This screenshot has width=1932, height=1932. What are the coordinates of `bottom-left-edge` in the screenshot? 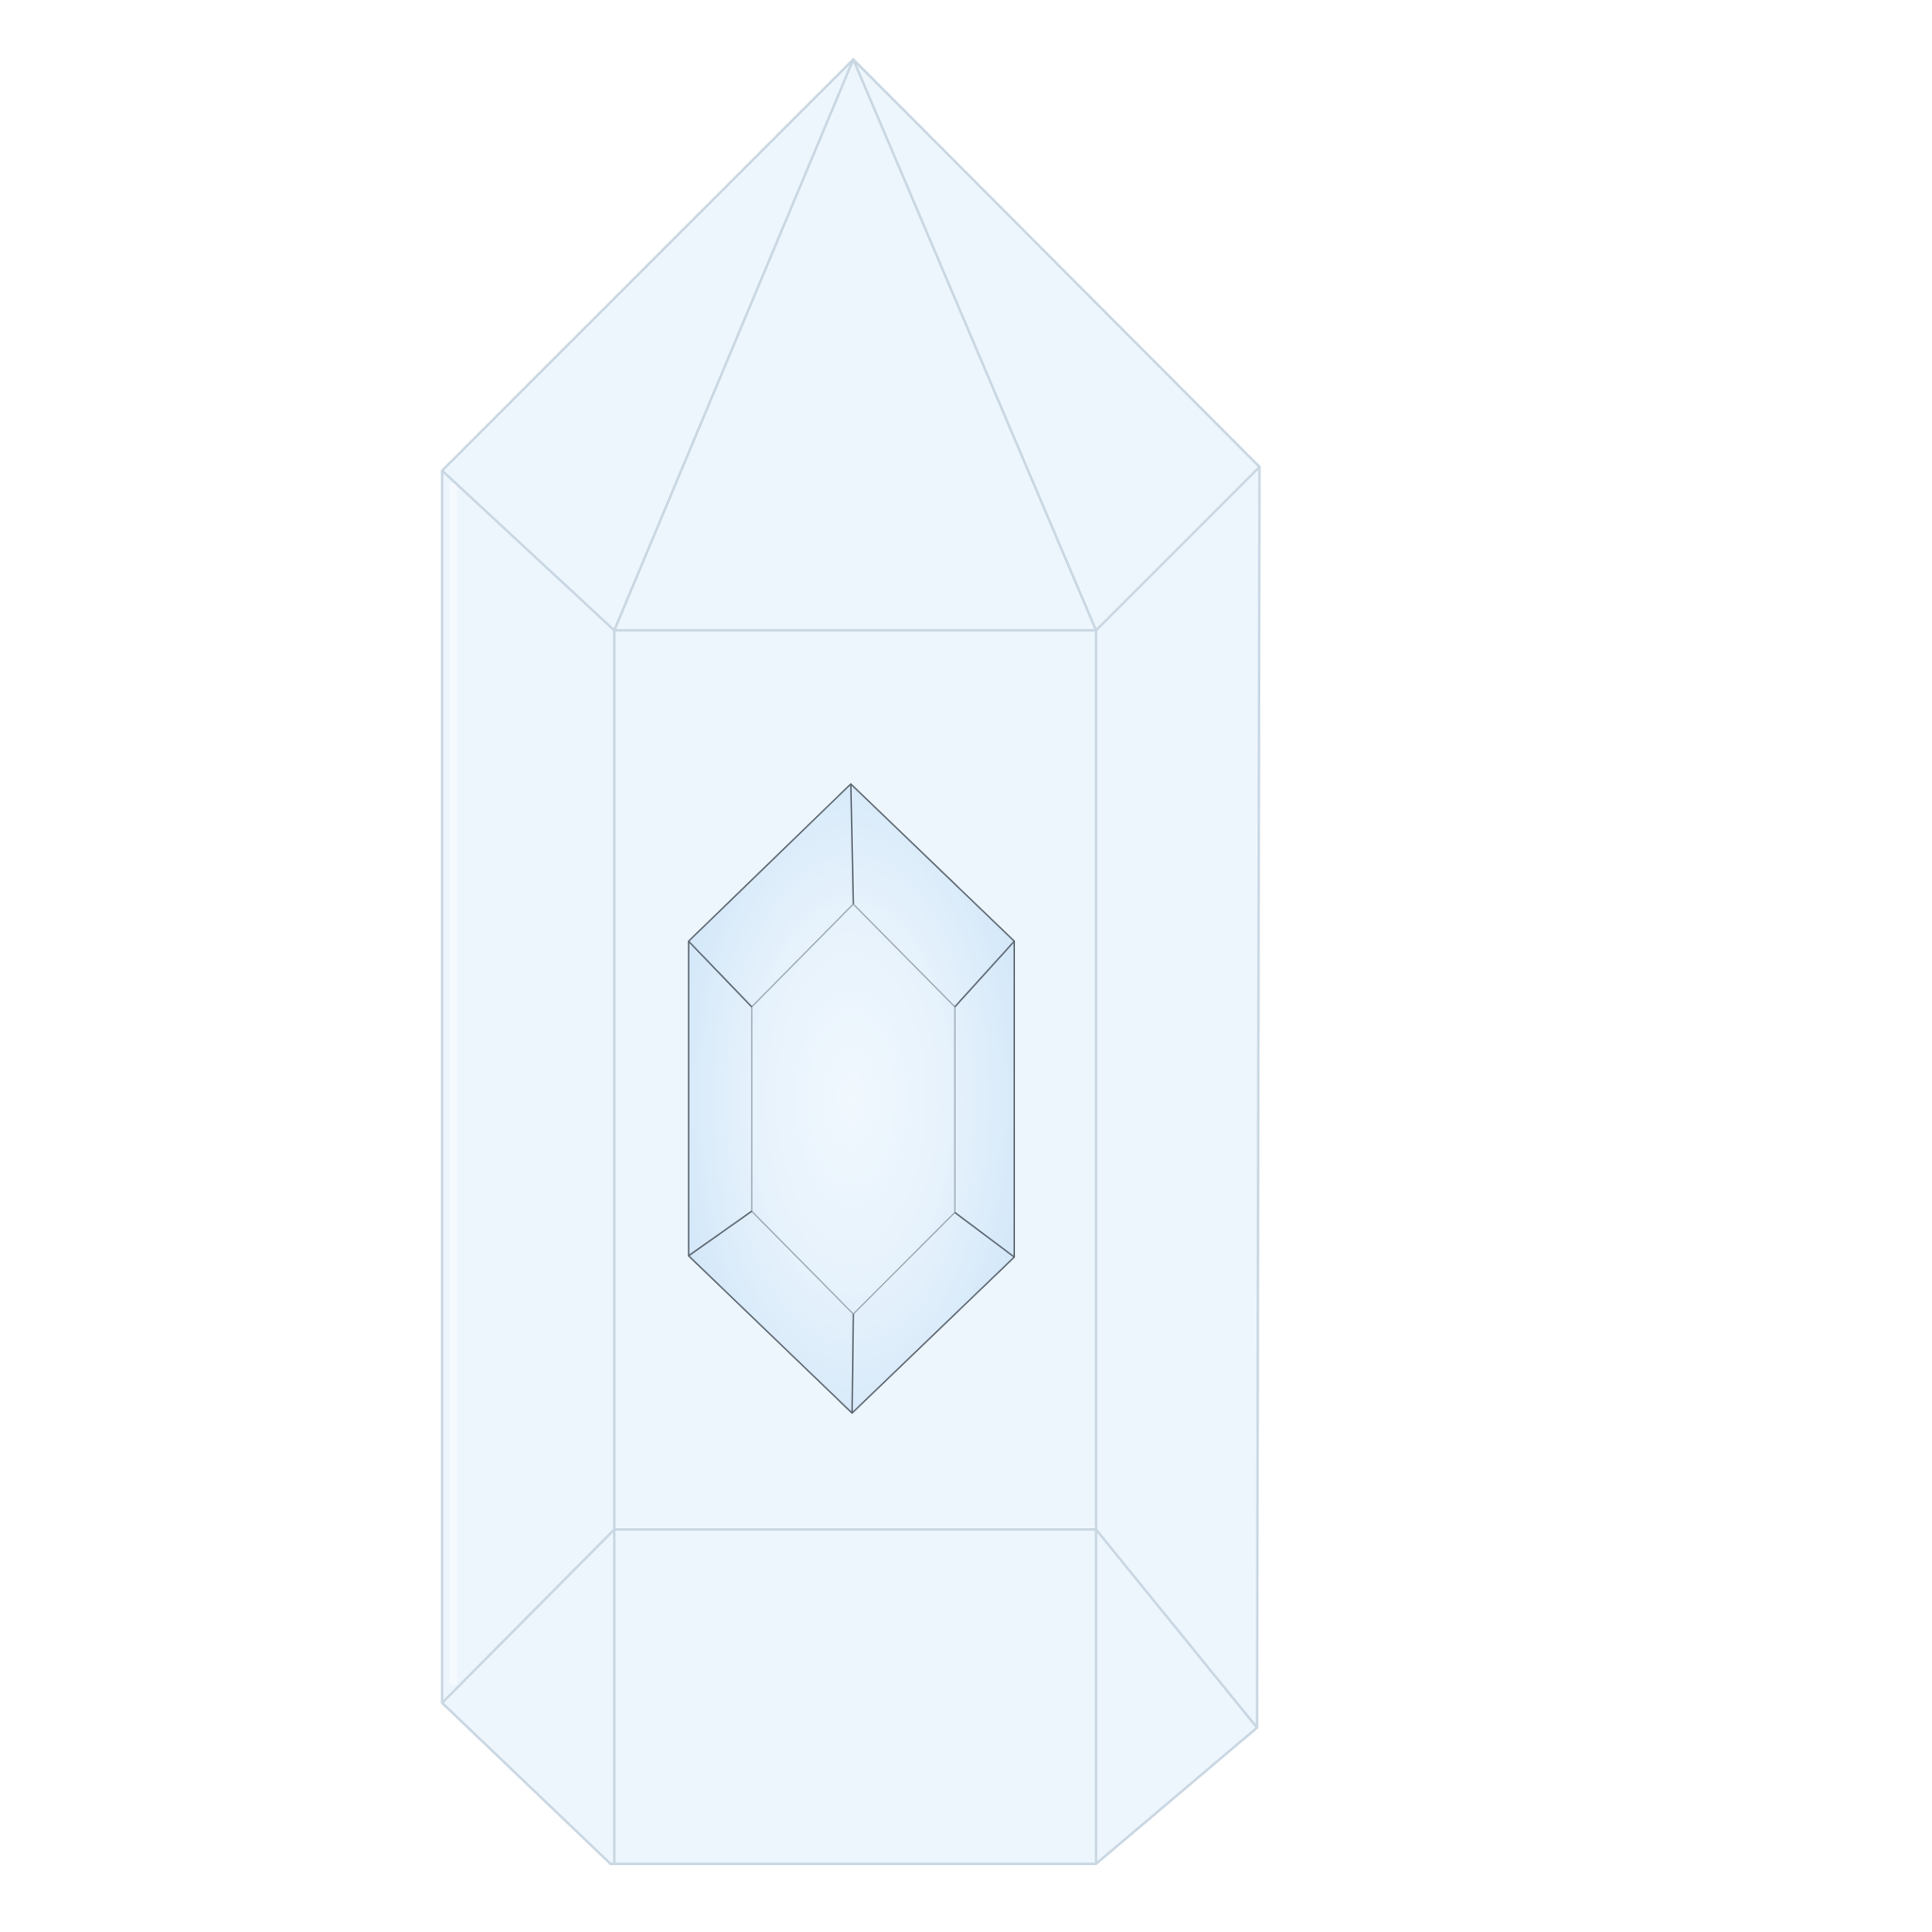 It's located at (528, 1616).